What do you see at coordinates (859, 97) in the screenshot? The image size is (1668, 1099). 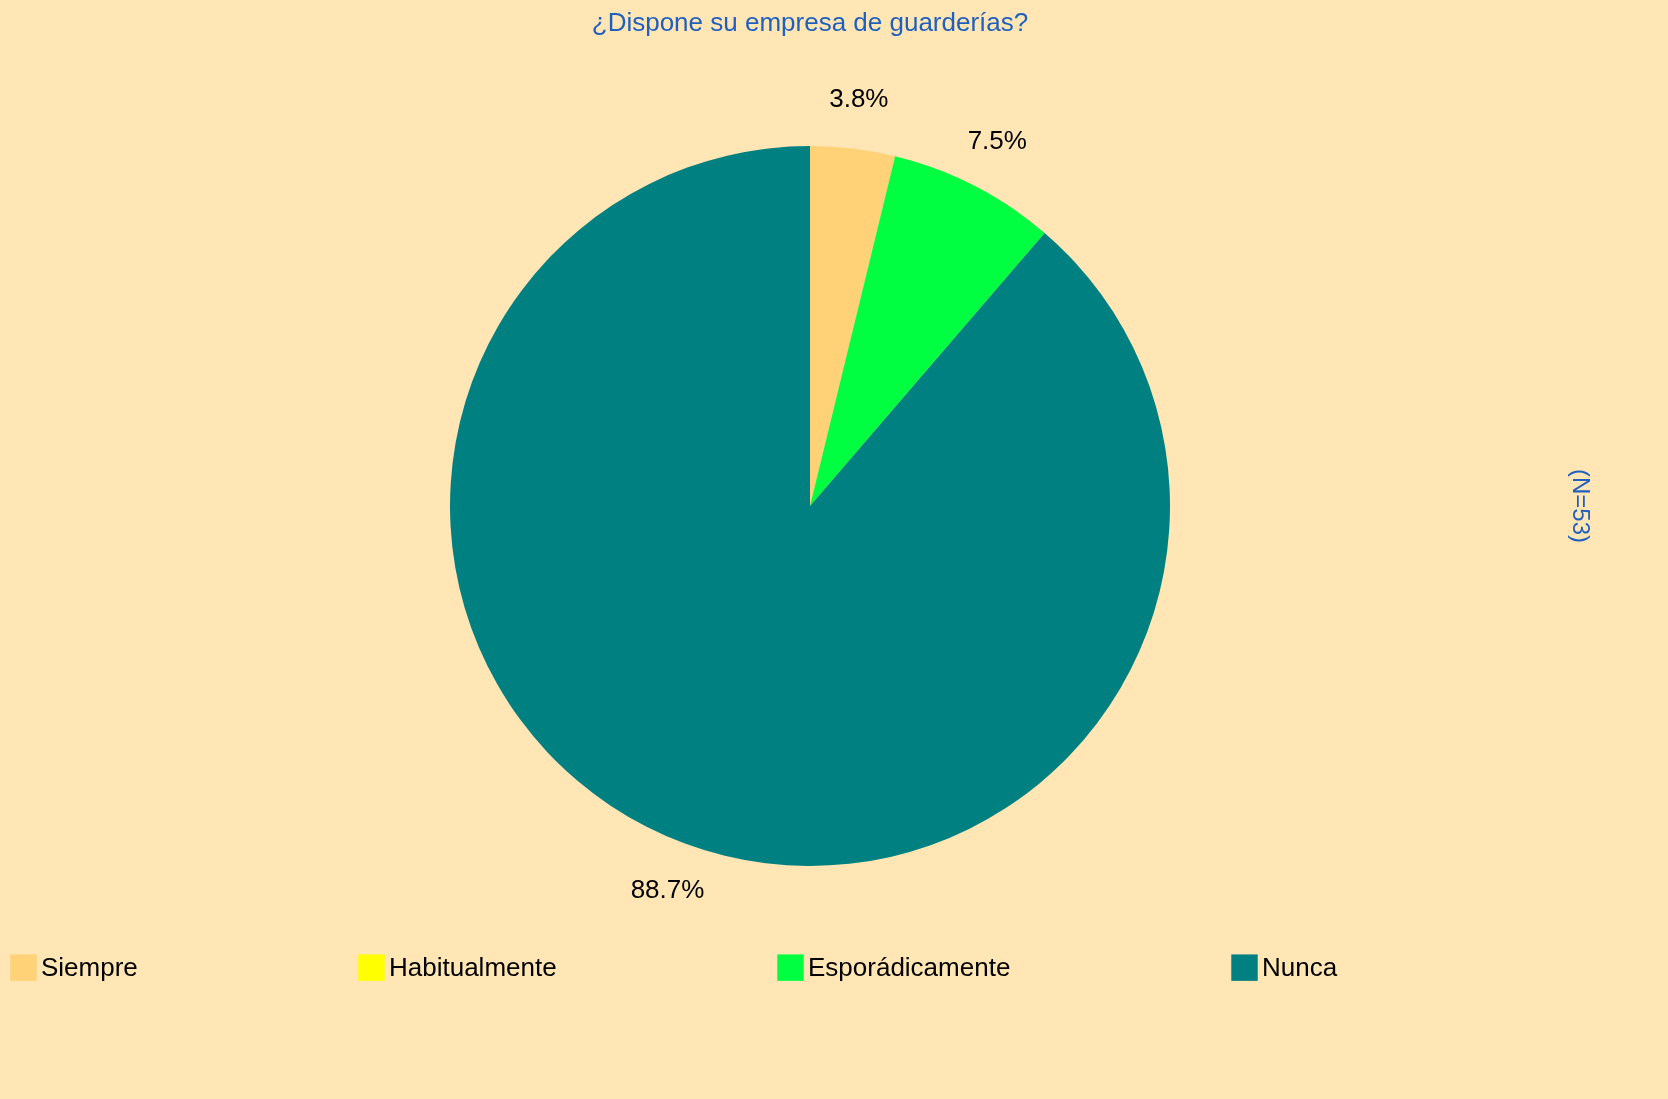 I see `data-label: 3.8%` at bounding box center [859, 97].